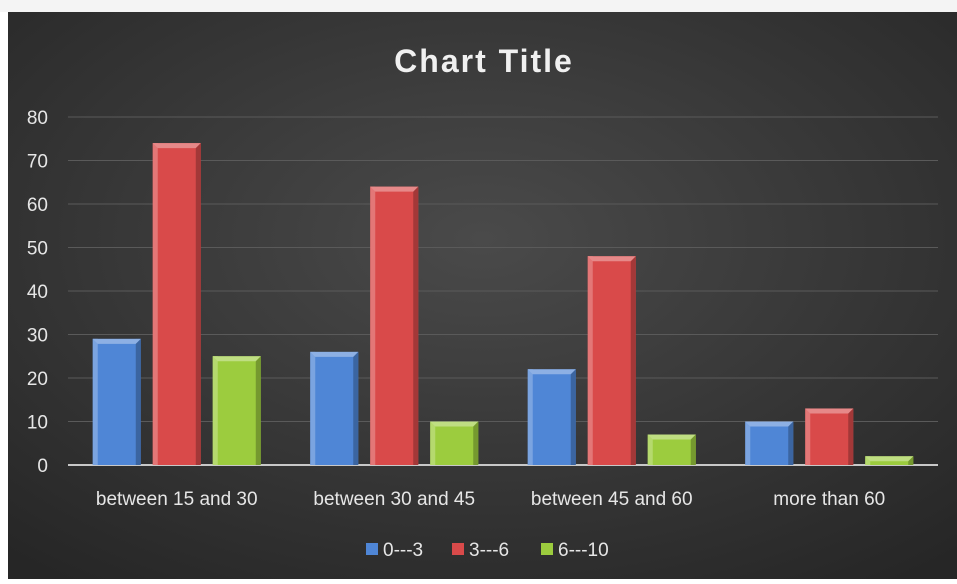 This screenshot has height=584, width=957. Describe the element at coordinates (829, 499) in the screenshot. I see `x-tick-label: more than 60` at that location.